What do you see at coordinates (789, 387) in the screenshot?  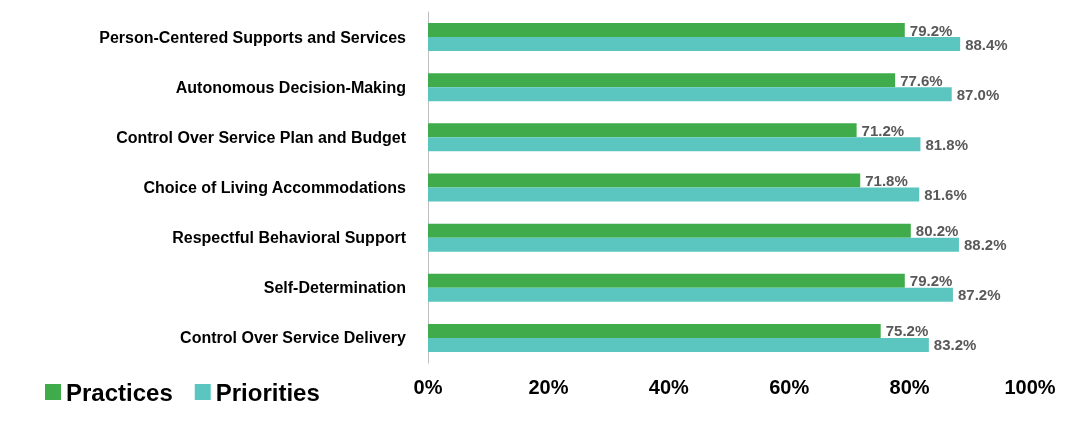 I see `x-tick-label: 60%` at bounding box center [789, 387].